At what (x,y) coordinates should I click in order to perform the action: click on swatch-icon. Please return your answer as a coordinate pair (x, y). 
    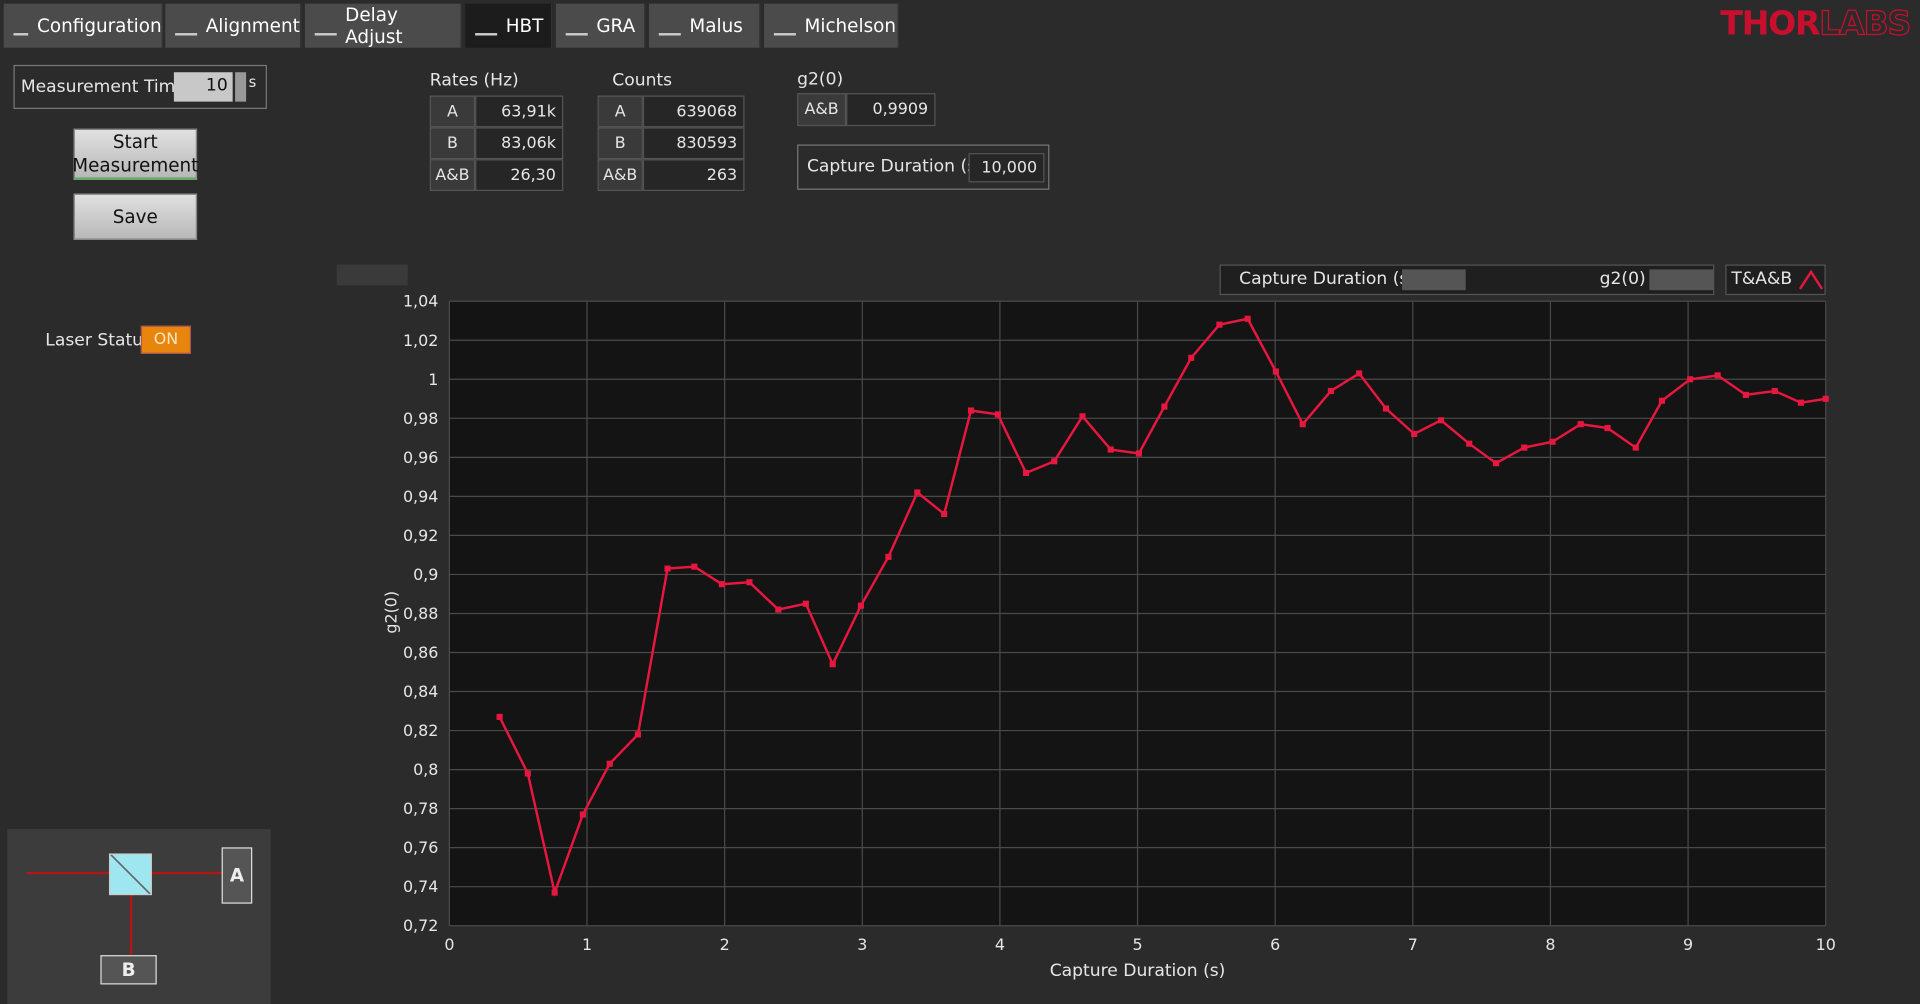
    Looking at the image, I should click on (1811, 279).